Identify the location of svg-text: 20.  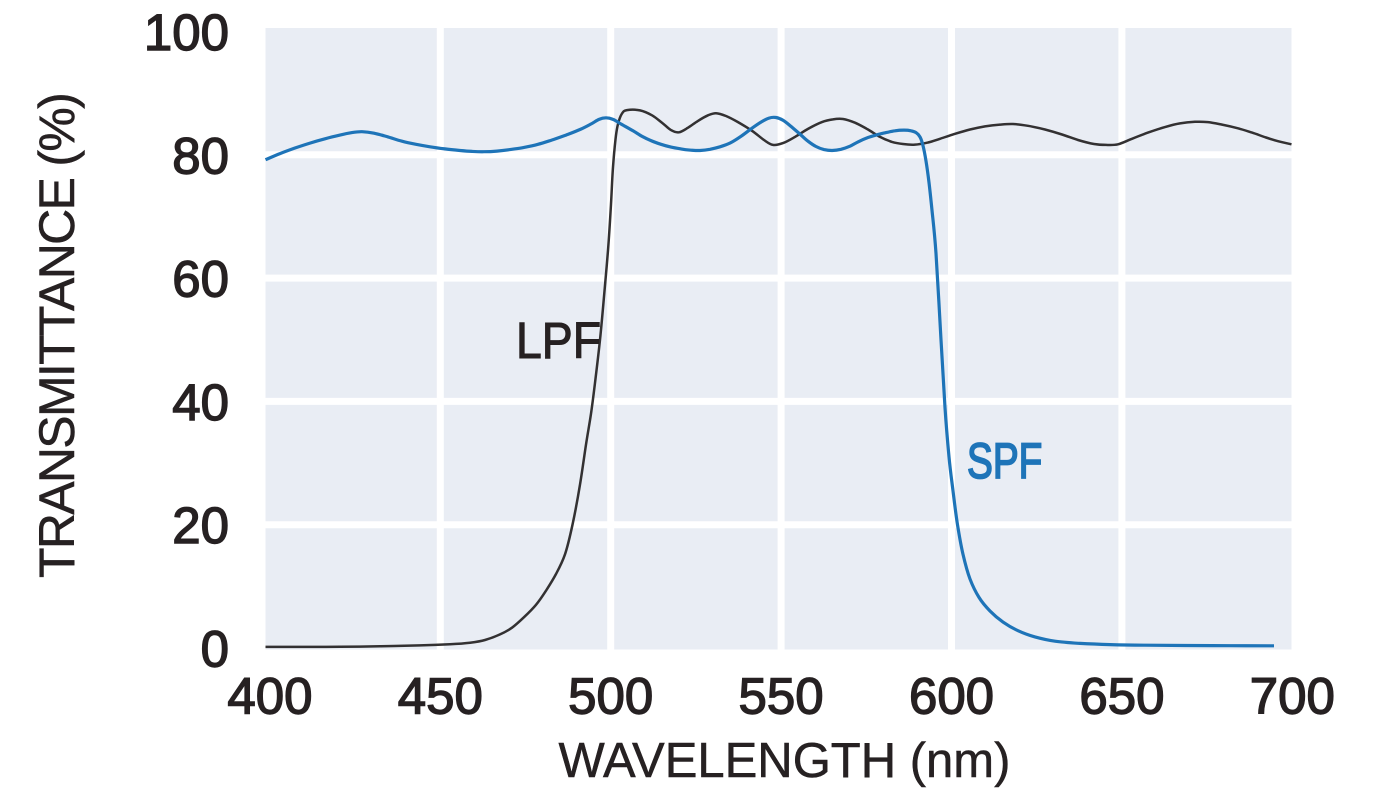
(200, 525).